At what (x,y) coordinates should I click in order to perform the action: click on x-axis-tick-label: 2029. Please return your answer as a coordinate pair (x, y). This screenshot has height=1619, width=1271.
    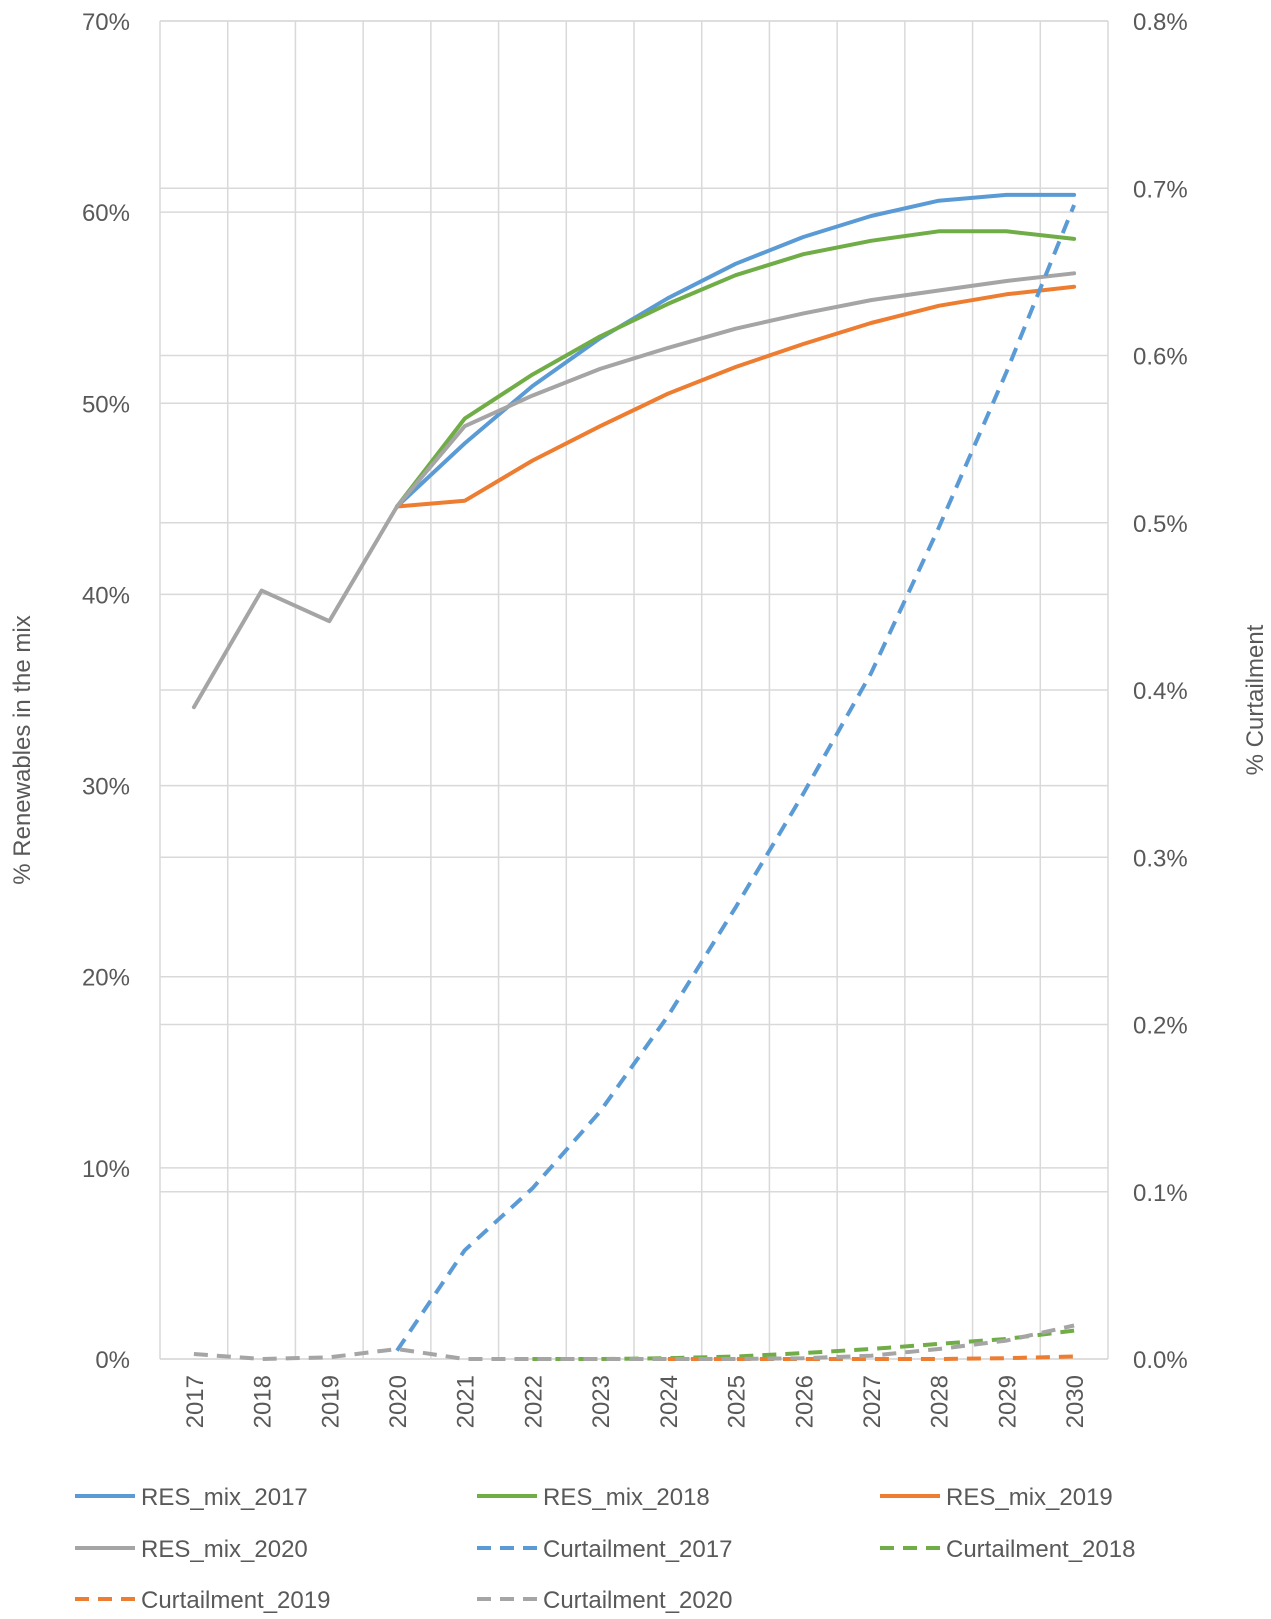
    Looking at the image, I should click on (1007, 1401).